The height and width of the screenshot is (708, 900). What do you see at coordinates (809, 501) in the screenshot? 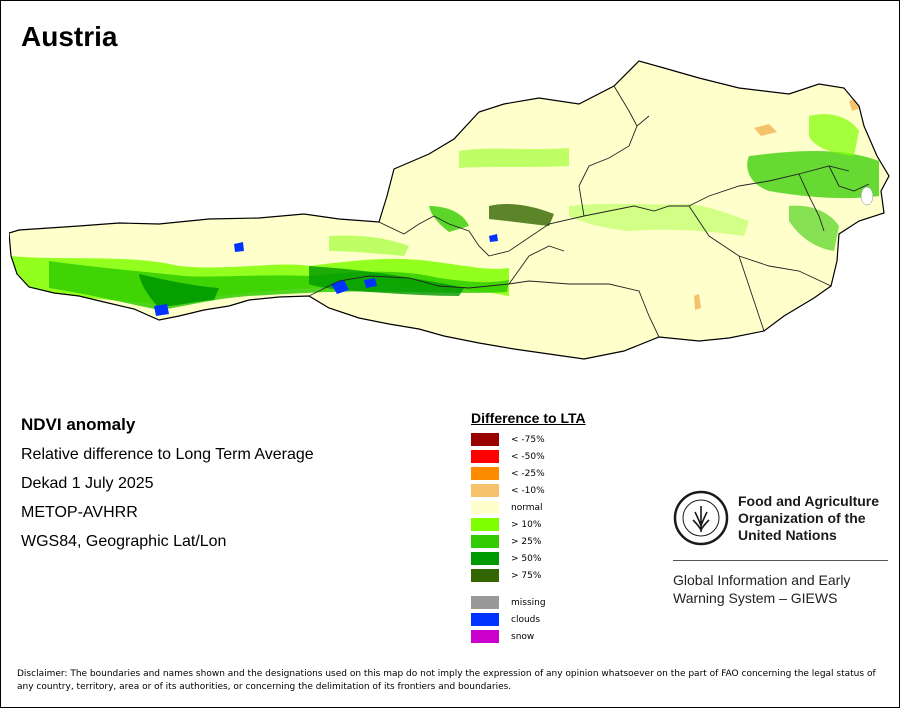
I see `fao-name-line1: Food and Agriculture` at bounding box center [809, 501].